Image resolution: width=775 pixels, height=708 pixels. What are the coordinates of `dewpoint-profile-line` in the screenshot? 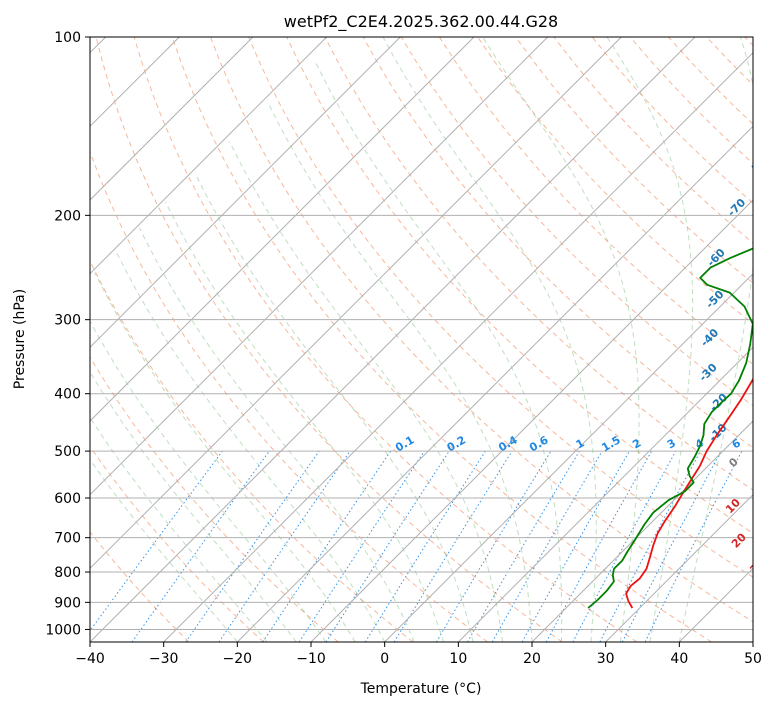 It's located at (670, 428).